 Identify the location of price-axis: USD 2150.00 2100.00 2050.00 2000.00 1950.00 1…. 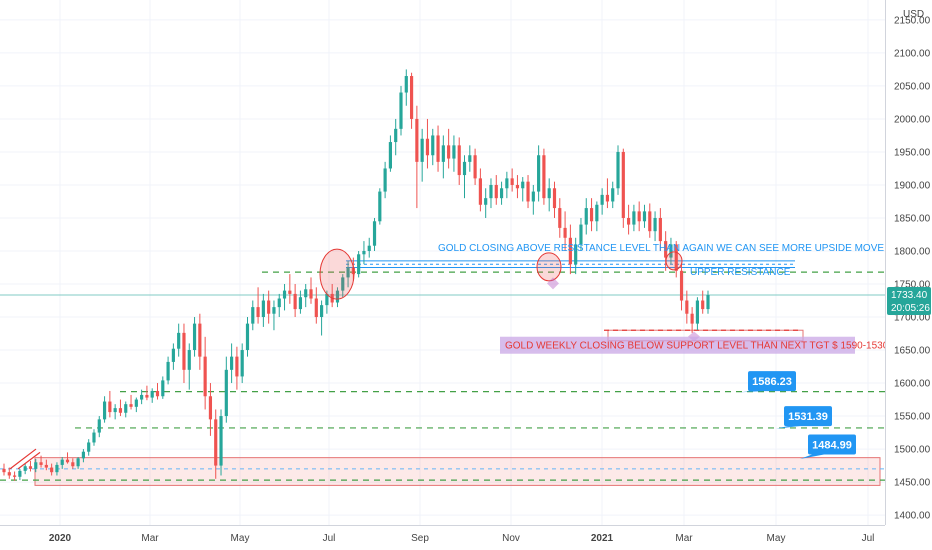
(908, 275).